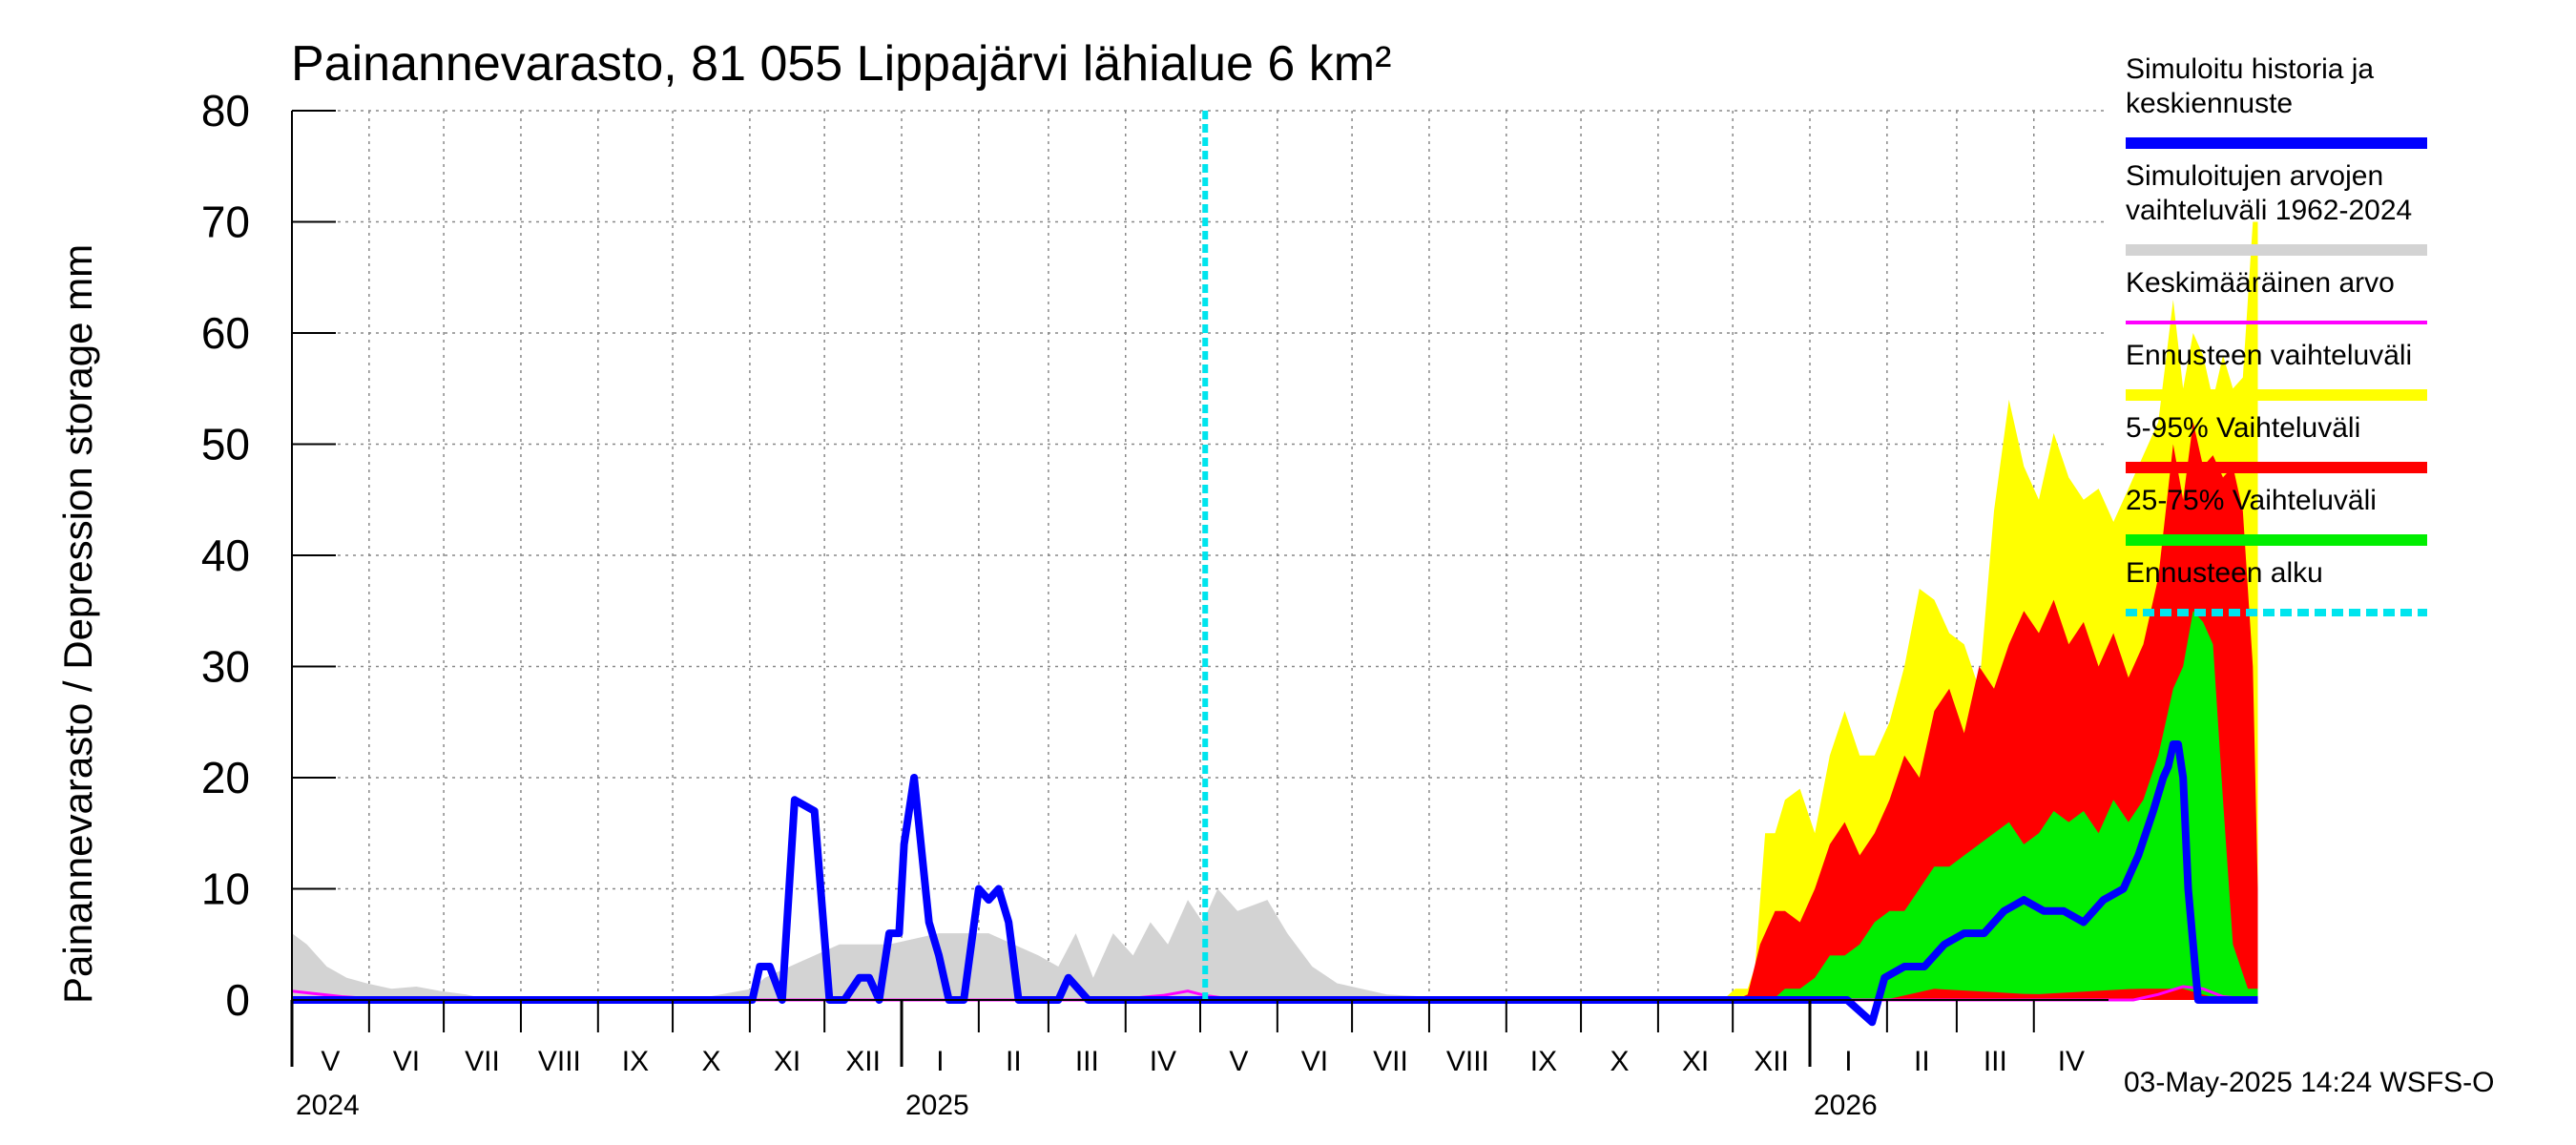 Image resolution: width=2576 pixels, height=1145 pixels. What do you see at coordinates (1846, 1105) in the screenshot?
I see `x-year-label: 2026` at bounding box center [1846, 1105].